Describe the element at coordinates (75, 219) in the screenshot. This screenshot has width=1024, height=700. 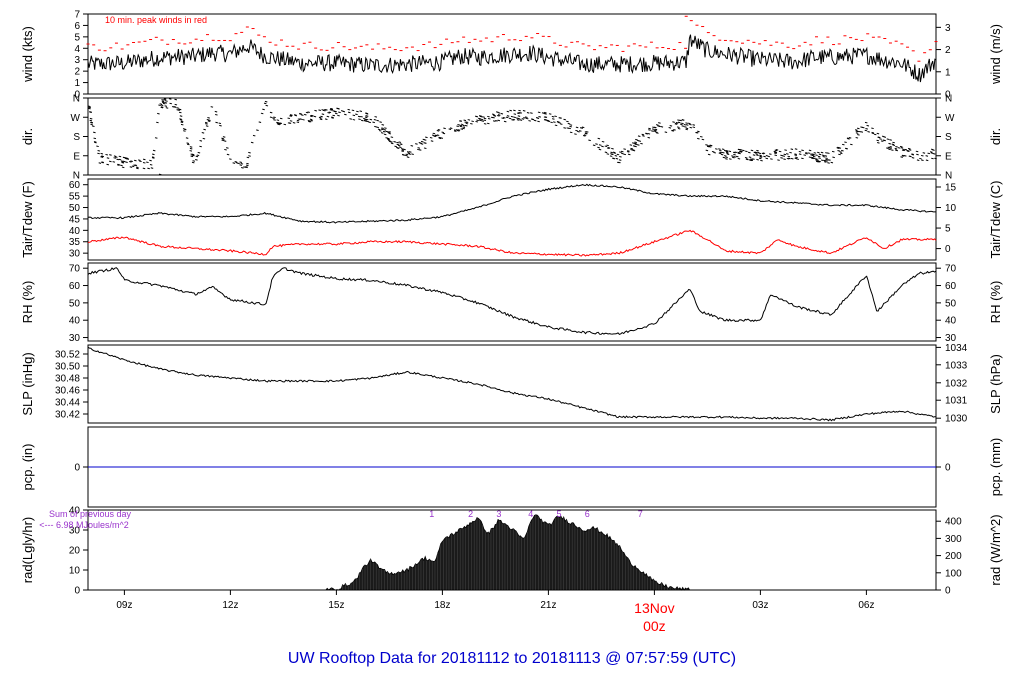
I see `left-tick-label-temp: 45` at that location.